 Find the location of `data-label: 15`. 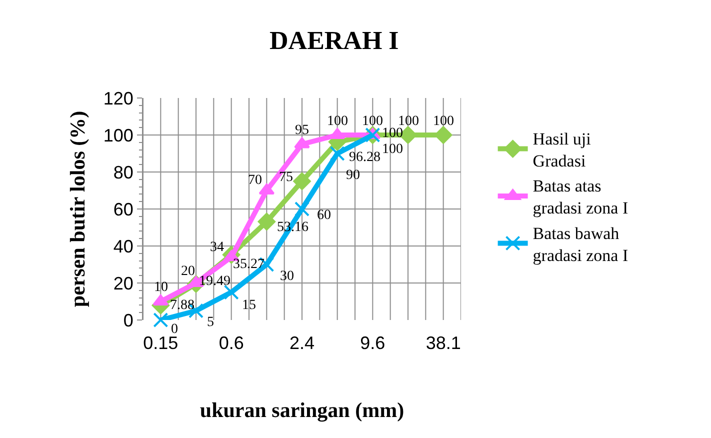

data-label: 15 is located at coordinates (249, 305).